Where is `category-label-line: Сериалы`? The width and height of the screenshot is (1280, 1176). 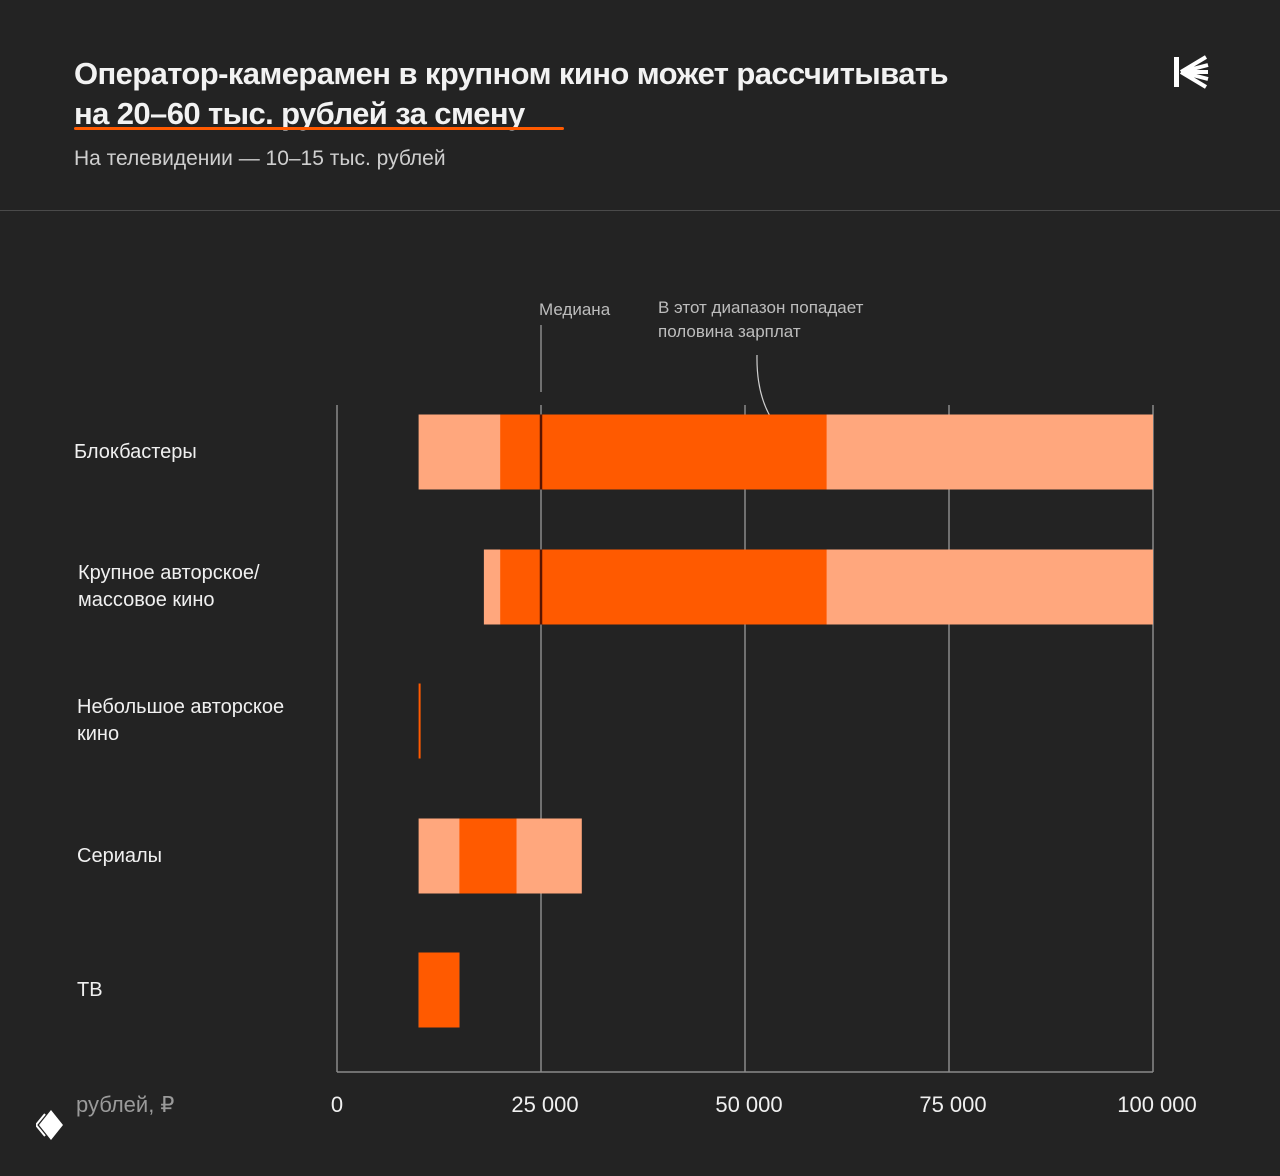
category-label-line: Сериалы is located at coordinates (120, 855).